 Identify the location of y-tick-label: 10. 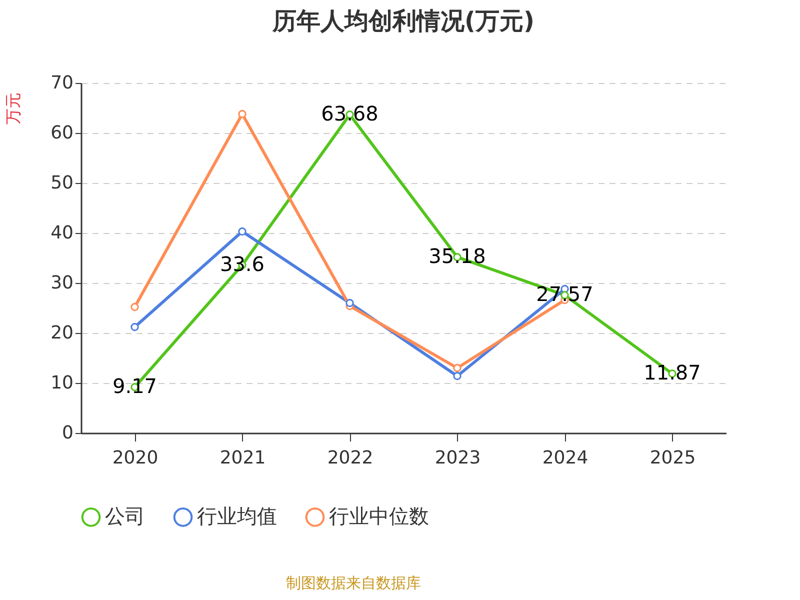
(62, 383).